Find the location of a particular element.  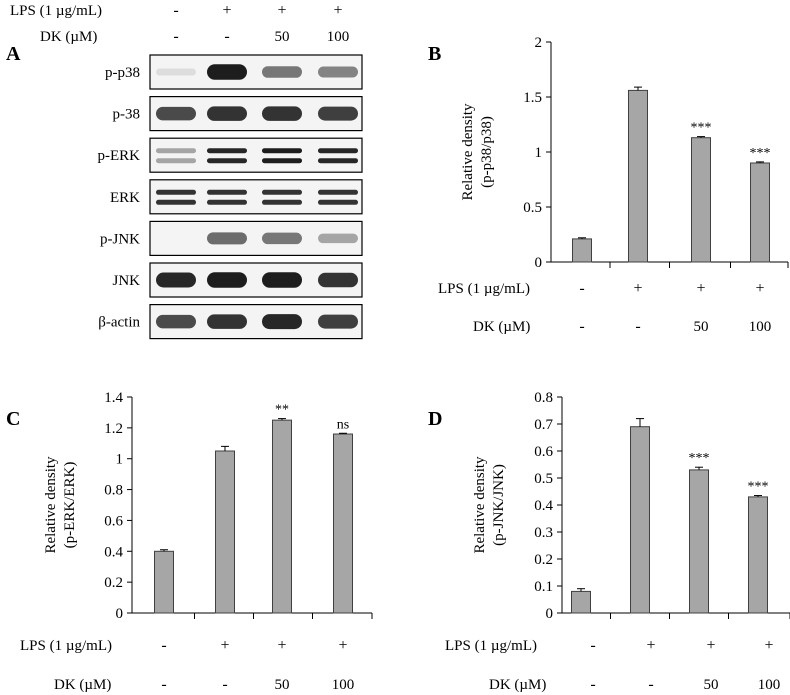

chart-d-y-label-line: (p-JNK/JNK) is located at coordinates (499, 505).